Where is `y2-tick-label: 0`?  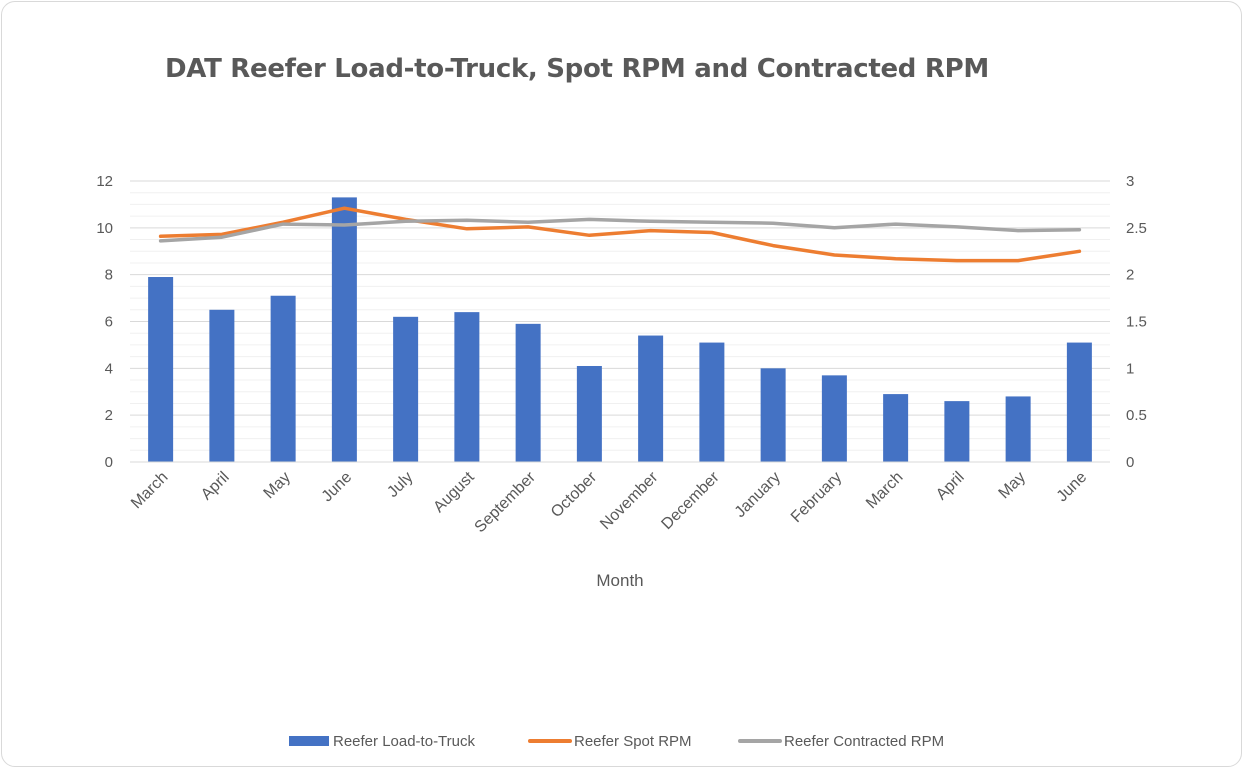 y2-tick-label: 0 is located at coordinates (1130, 462).